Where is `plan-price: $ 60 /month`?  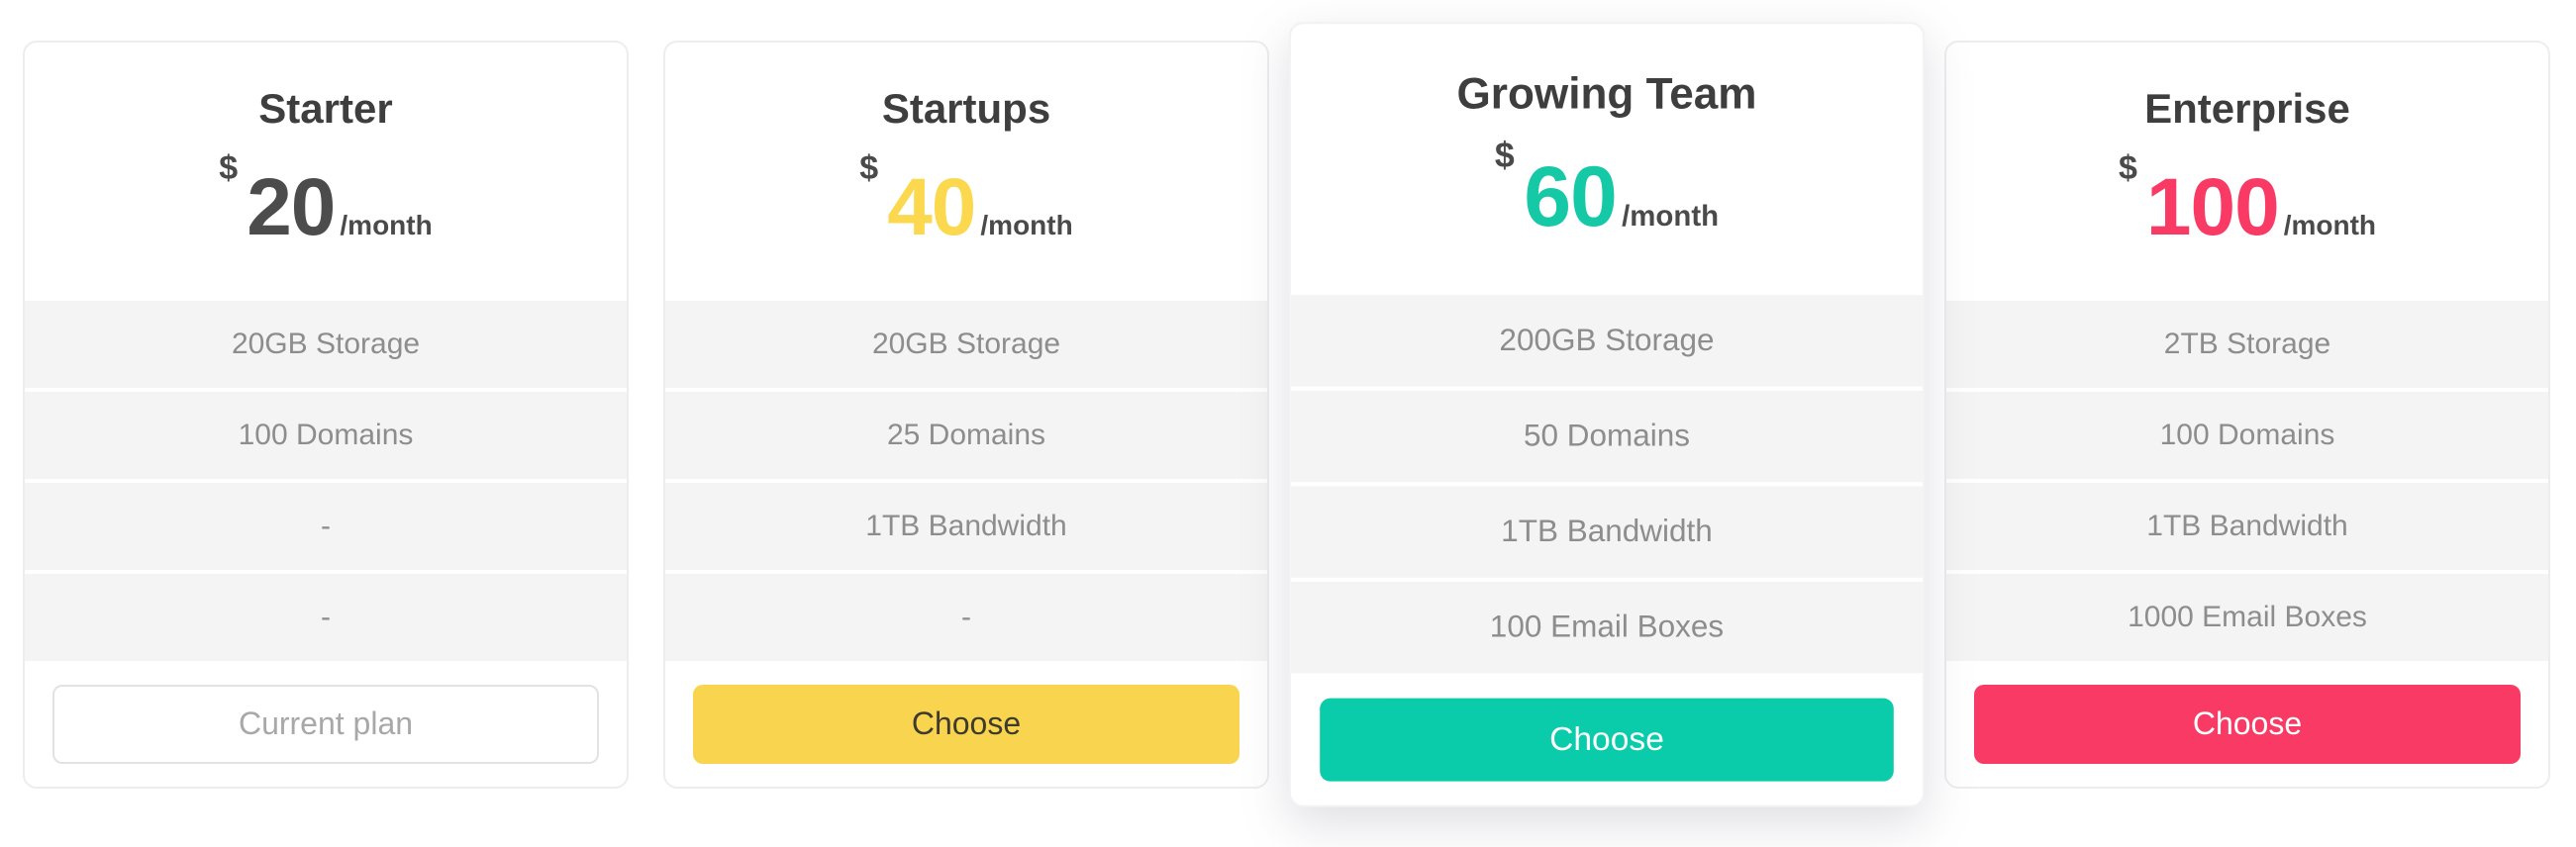 plan-price: $ 60 /month is located at coordinates (1608, 216).